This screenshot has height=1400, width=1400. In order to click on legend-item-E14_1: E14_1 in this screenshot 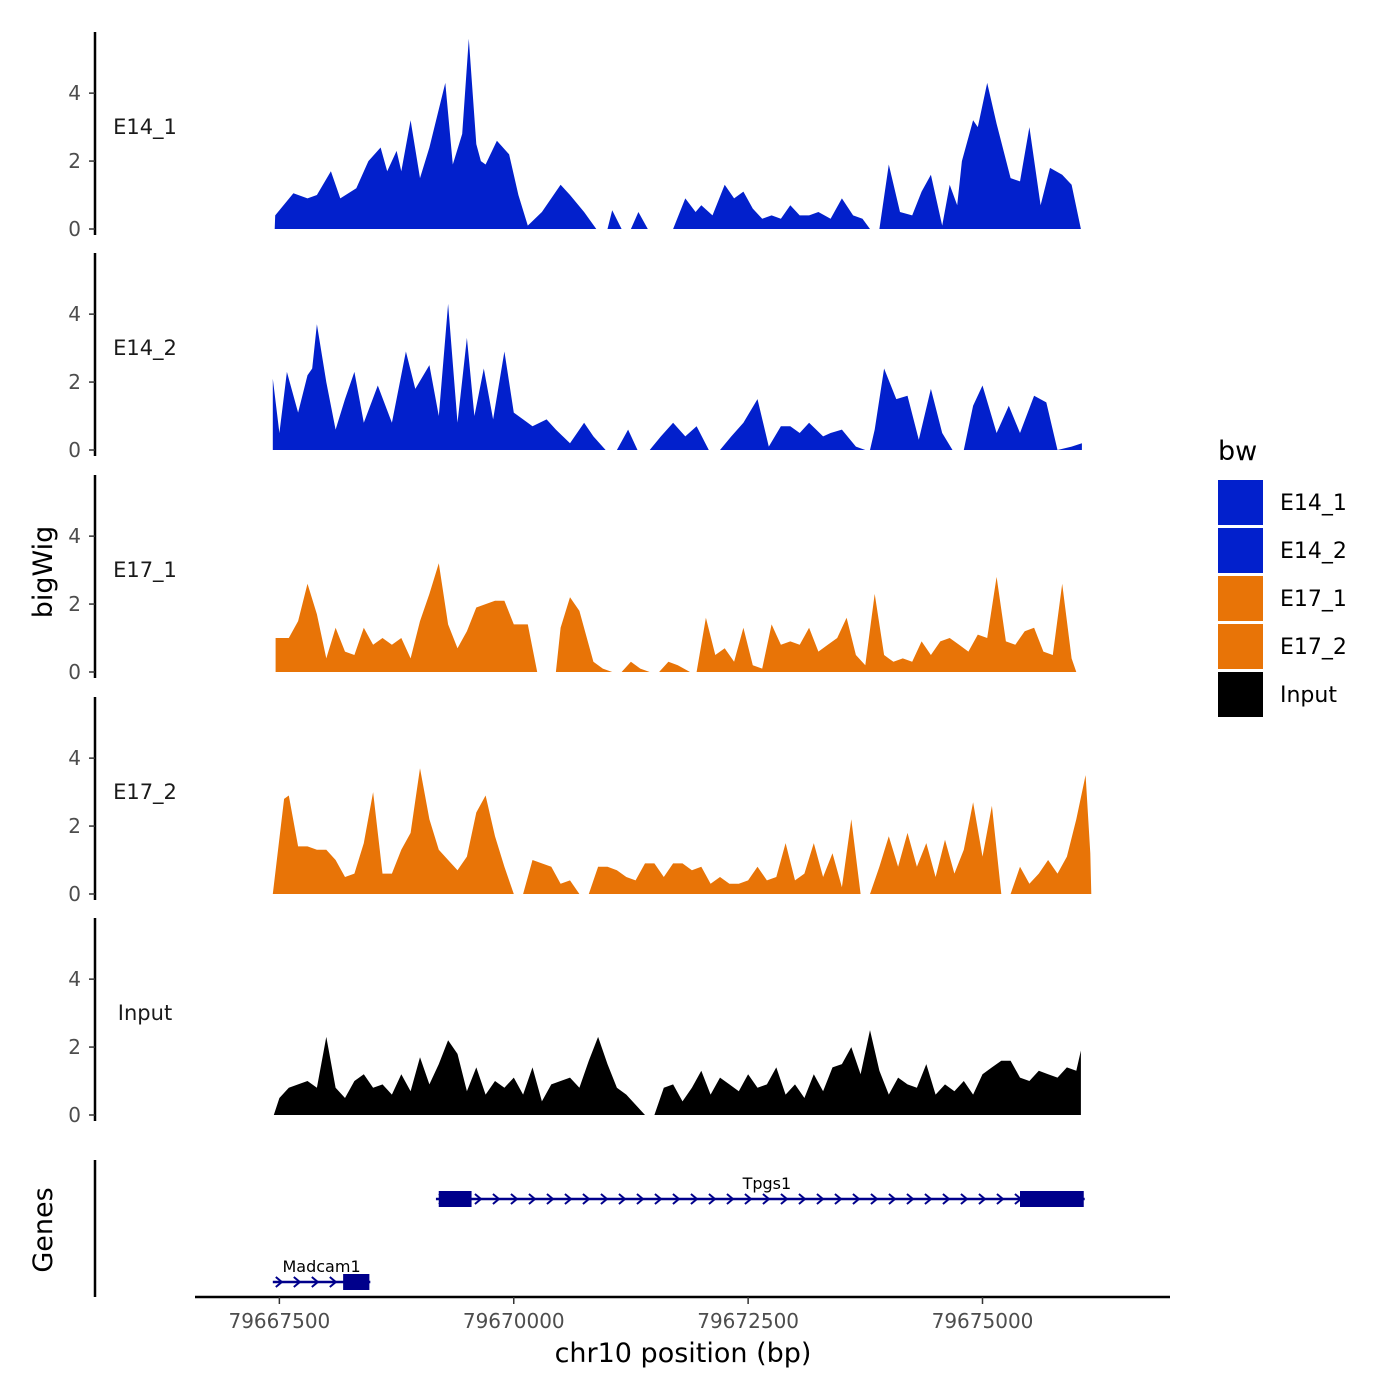, I will do `click(1282, 502)`.